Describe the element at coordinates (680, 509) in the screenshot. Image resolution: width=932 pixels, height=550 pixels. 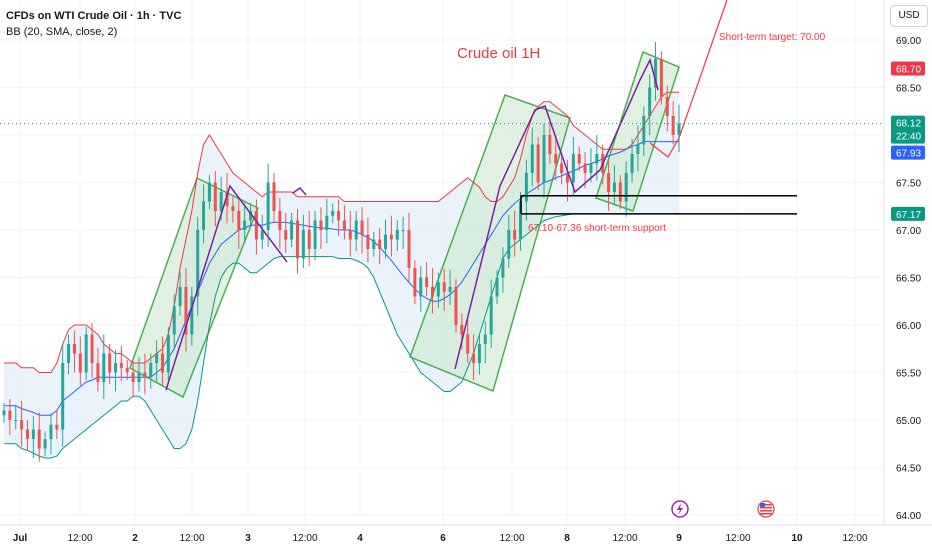
I see `lightning-event-icon` at that location.